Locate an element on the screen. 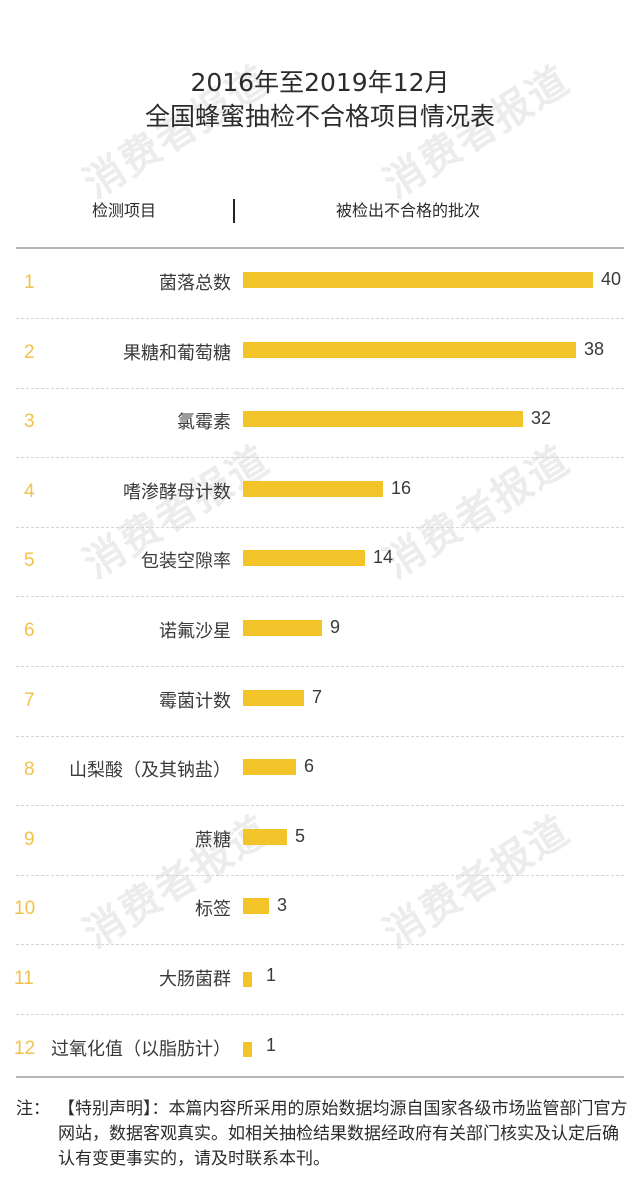 The image size is (640, 1193). bar-value-label: 40 is located at coordinates (611, 279).